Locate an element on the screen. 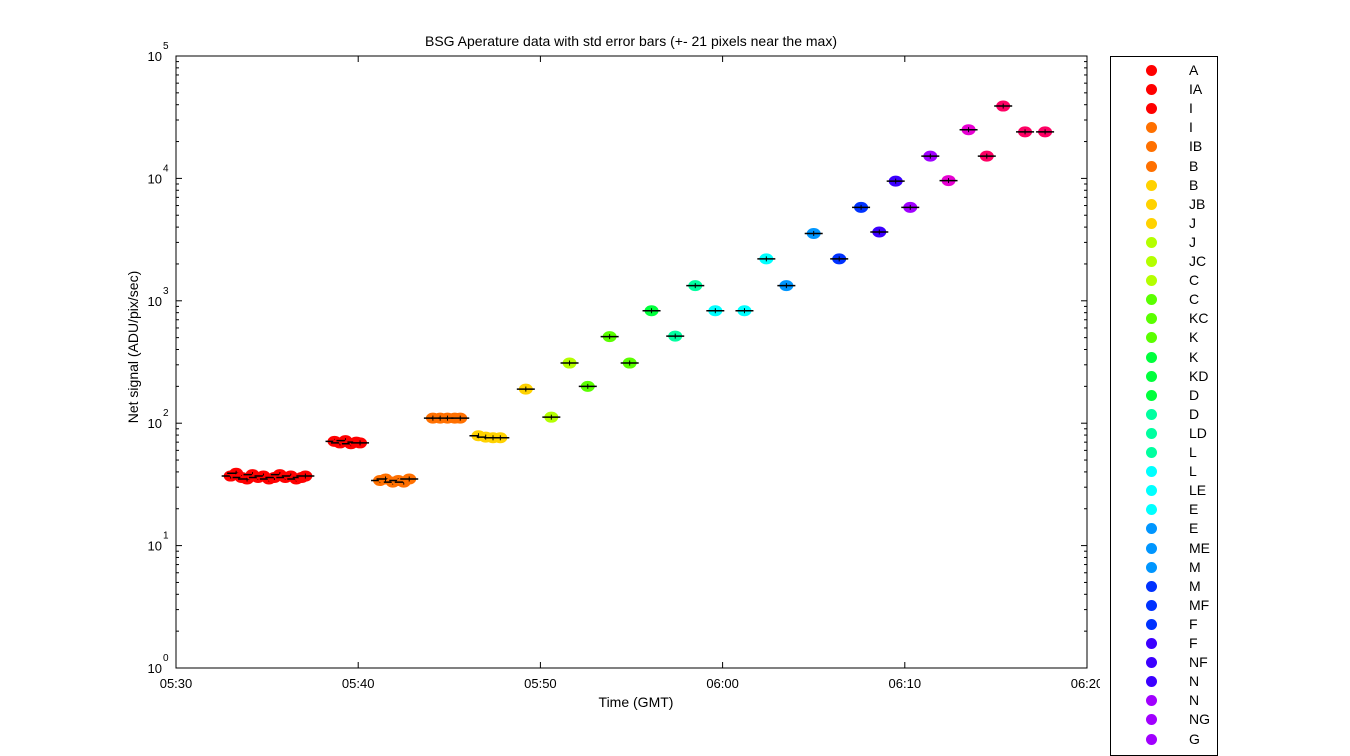 This screenshot has height=756, width=1350. legend-label: JC is located at coordinates (1198, 261).